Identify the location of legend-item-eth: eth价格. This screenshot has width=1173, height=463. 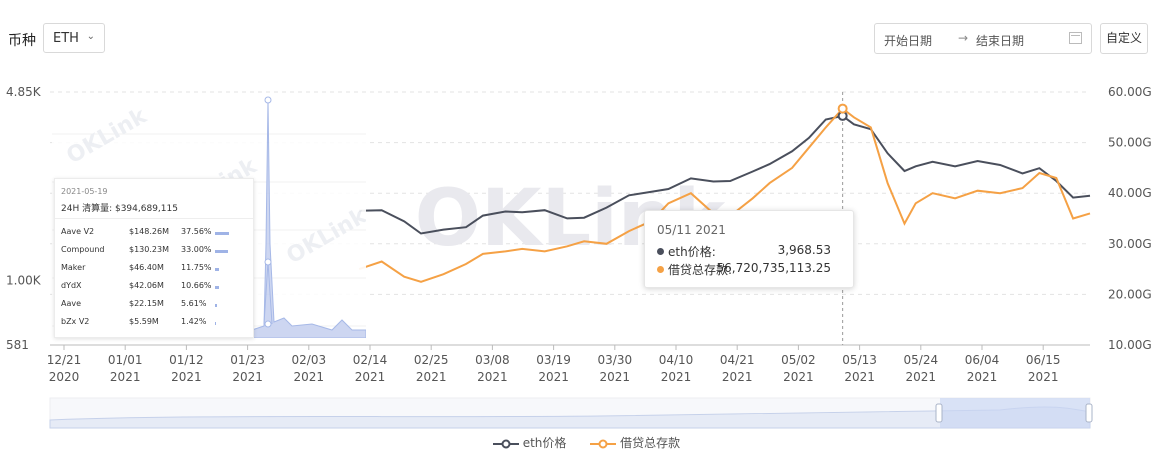
(529, 442).